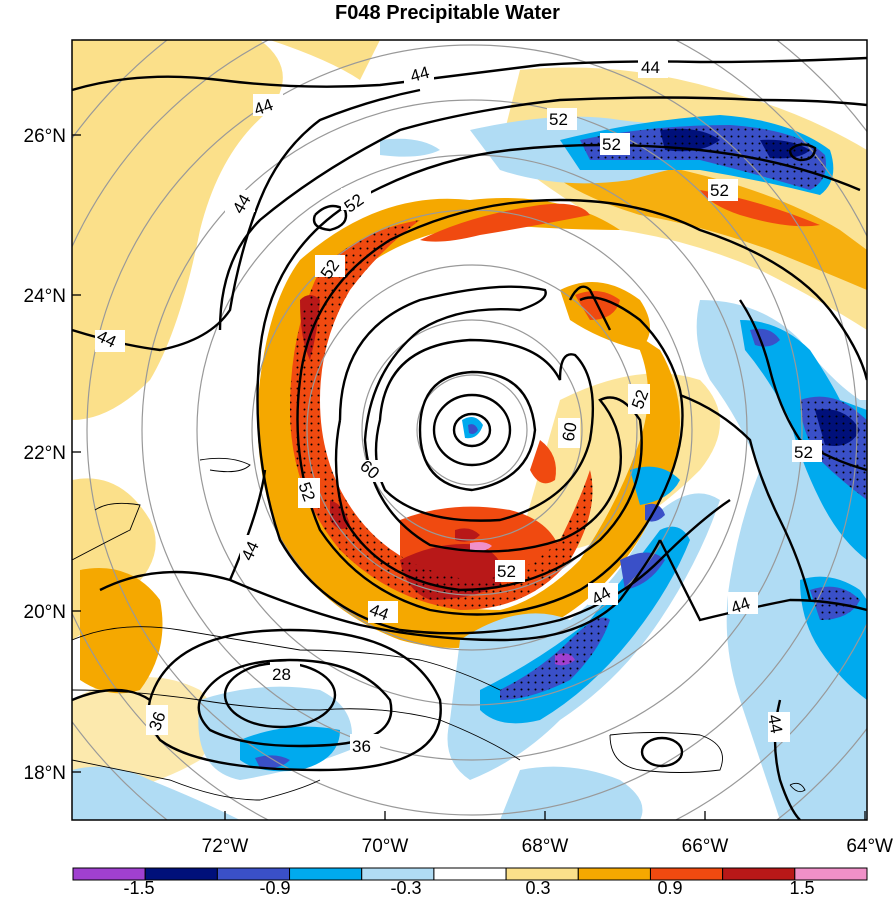 The height and width of the screenshot is (900, 895). I want to click on colorbar-label: -0.9, so click(274, 888).